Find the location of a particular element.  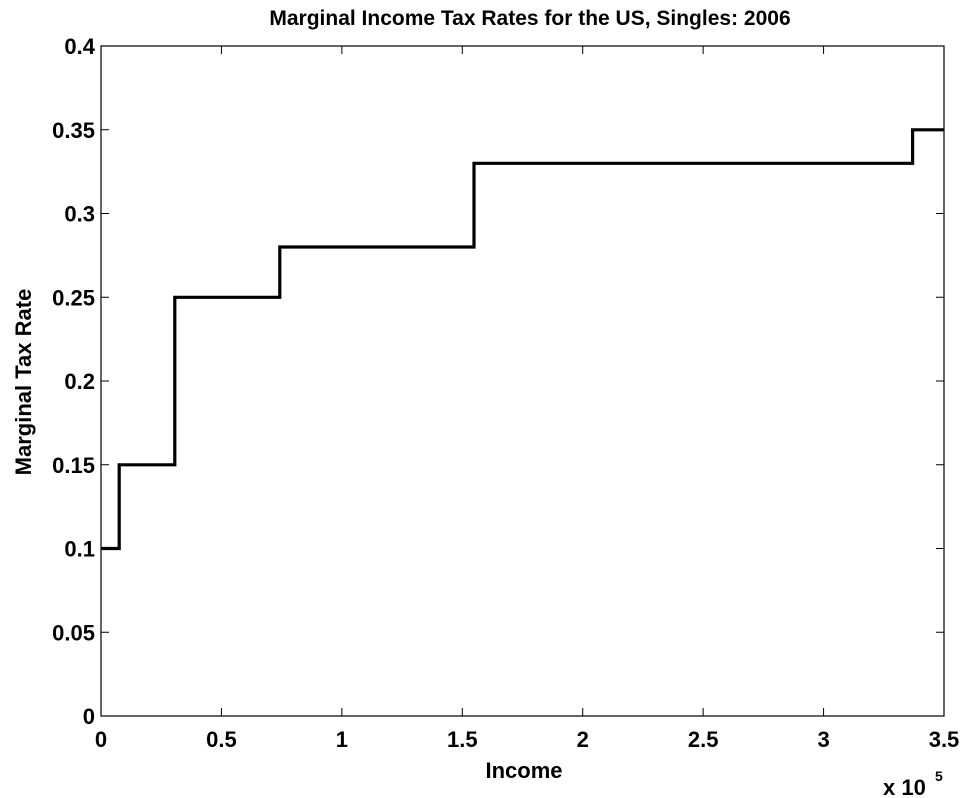

x-tick-label: 2 is located at coordinates (583, 739).